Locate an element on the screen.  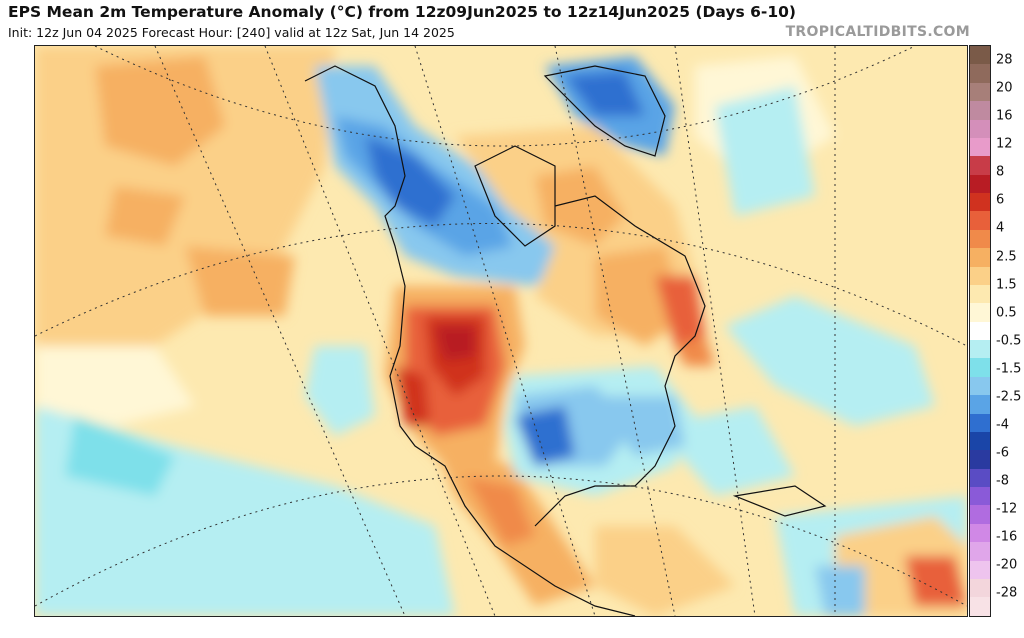
colorbar is located at coordinates (980, 331).